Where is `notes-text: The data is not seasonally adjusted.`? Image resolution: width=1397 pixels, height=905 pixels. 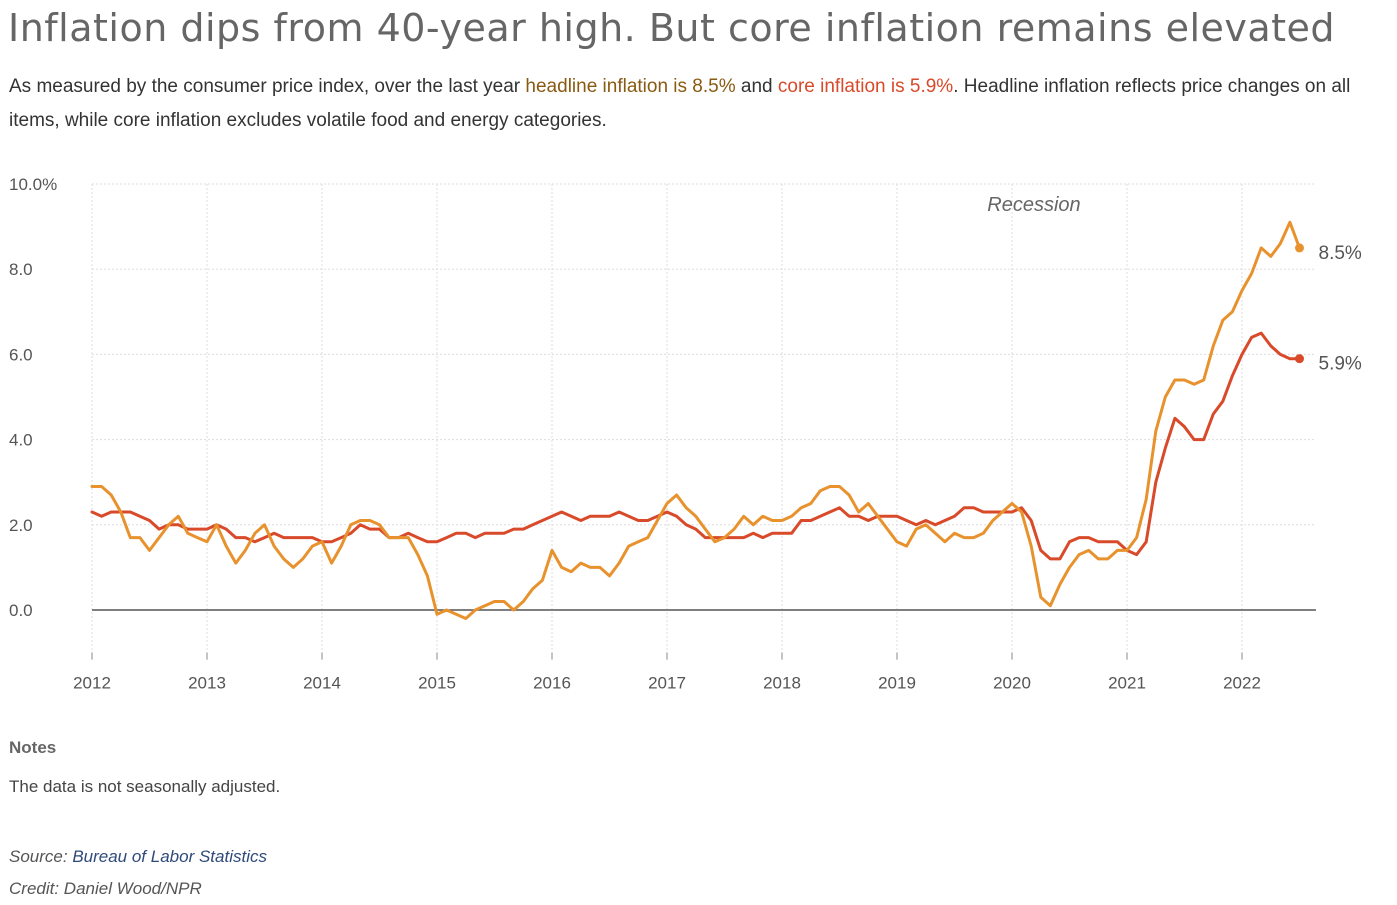 notes-text: The data is not seasonally adjusted. is located at coordinates (145, 786).